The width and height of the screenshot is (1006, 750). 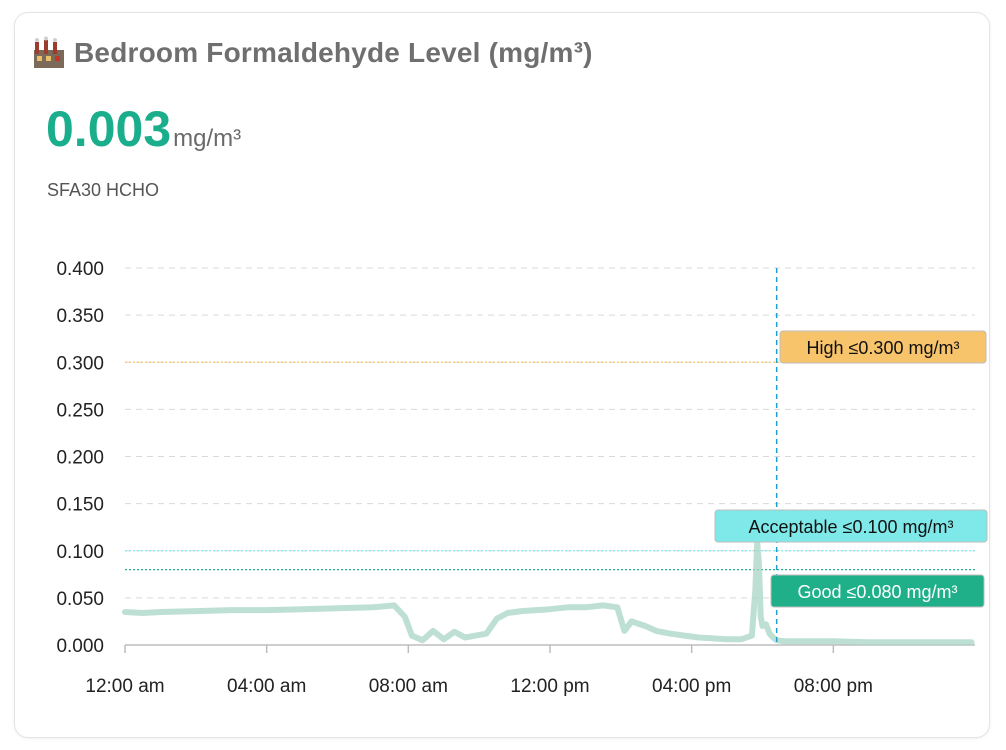 What do you see at coordinates (124, 686) in the screenshot?
I see `x-tick-label: 12:00 am` at bounding box center [124, 686].